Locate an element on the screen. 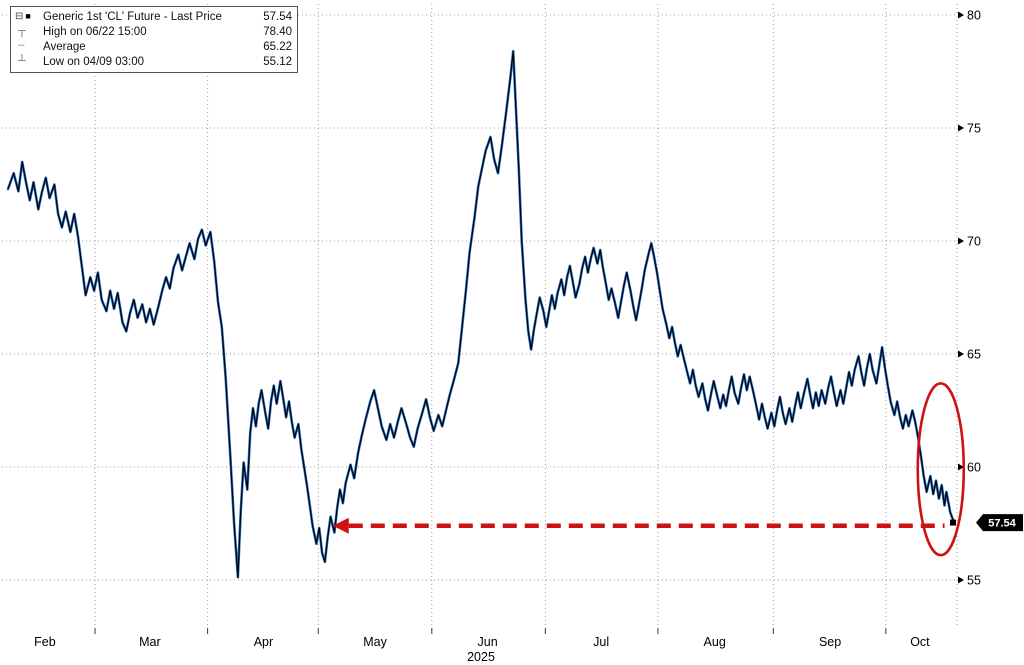 This screenshot has height=665, width=1024. x-axis-month-label: Mar is located at coordinates (150, 642).